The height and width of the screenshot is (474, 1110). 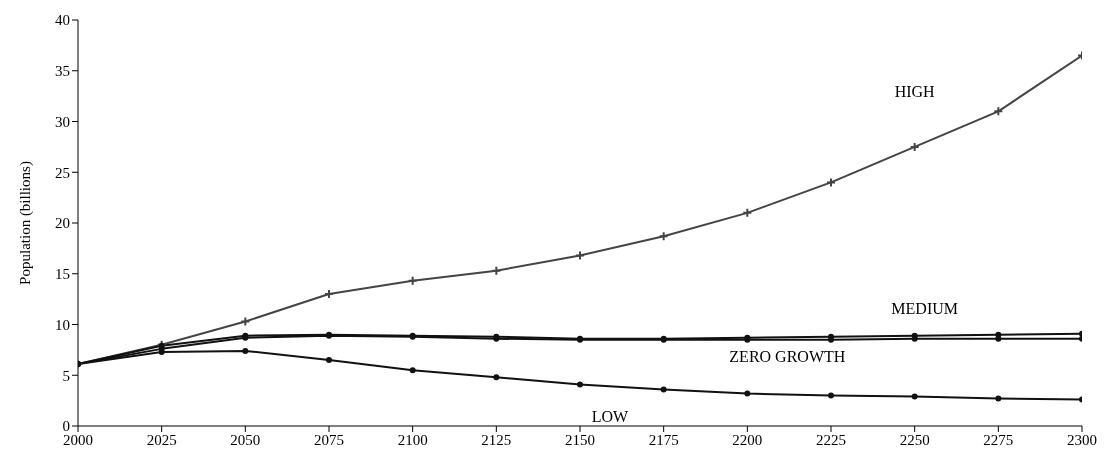 What do you see at coordinates (62, 71) in the screenshot?
I see `y-tick-label: 35` at bounding box center [62, 71].